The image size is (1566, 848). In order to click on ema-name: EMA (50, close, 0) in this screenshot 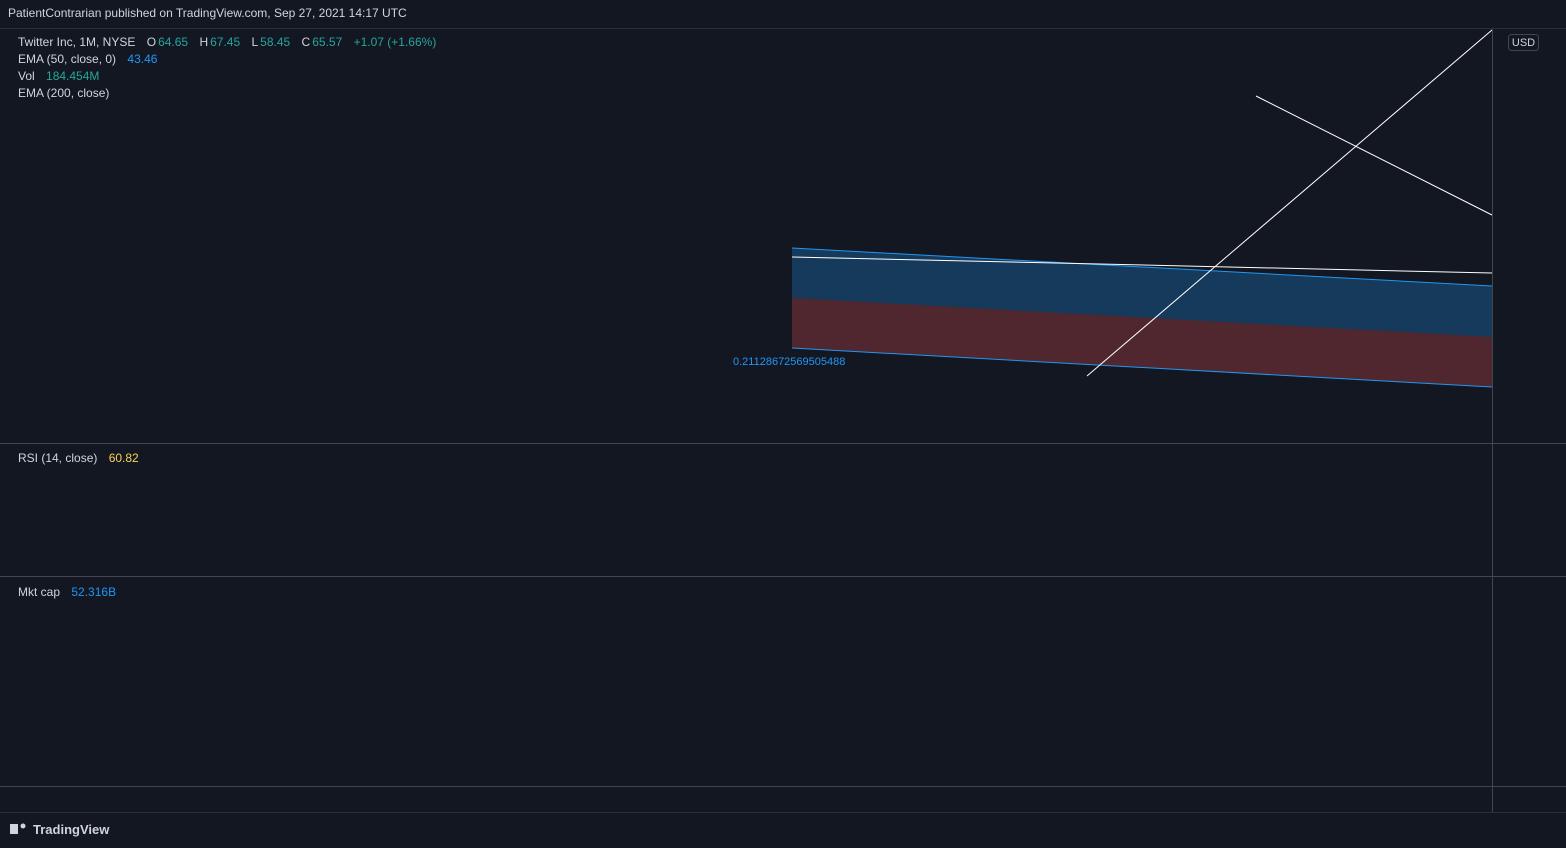, I will do `click(67, 59)`.